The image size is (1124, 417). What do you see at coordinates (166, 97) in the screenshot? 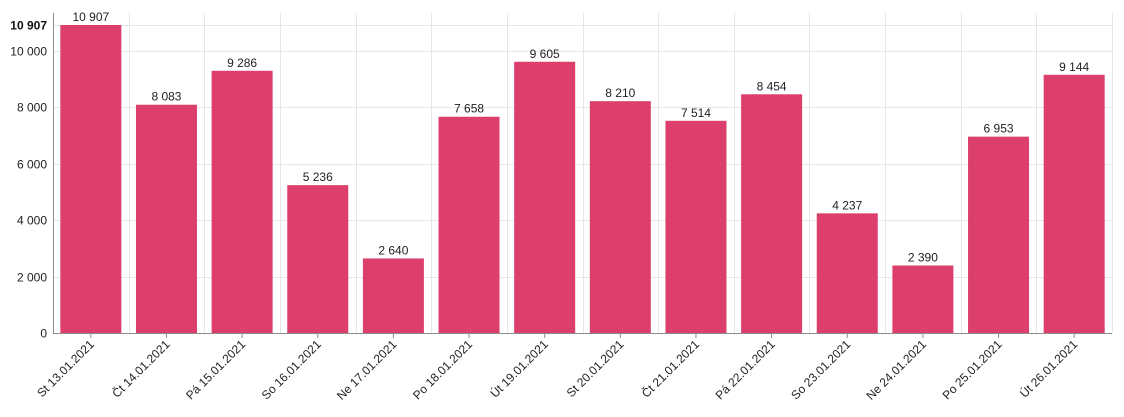
I see `data-label: 8 083` at bounding box center [166, 97].